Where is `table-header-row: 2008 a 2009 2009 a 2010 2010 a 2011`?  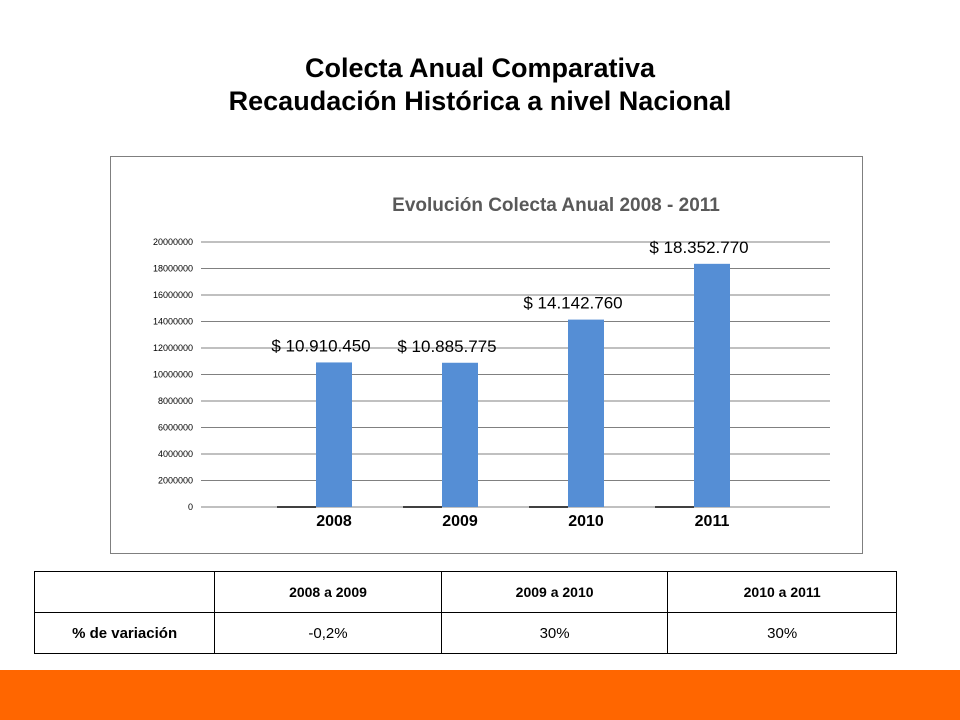
table-header-row: 2008 a 2009 2009 a 2010 2010 a 2011 is located at coordinates (465, 592).